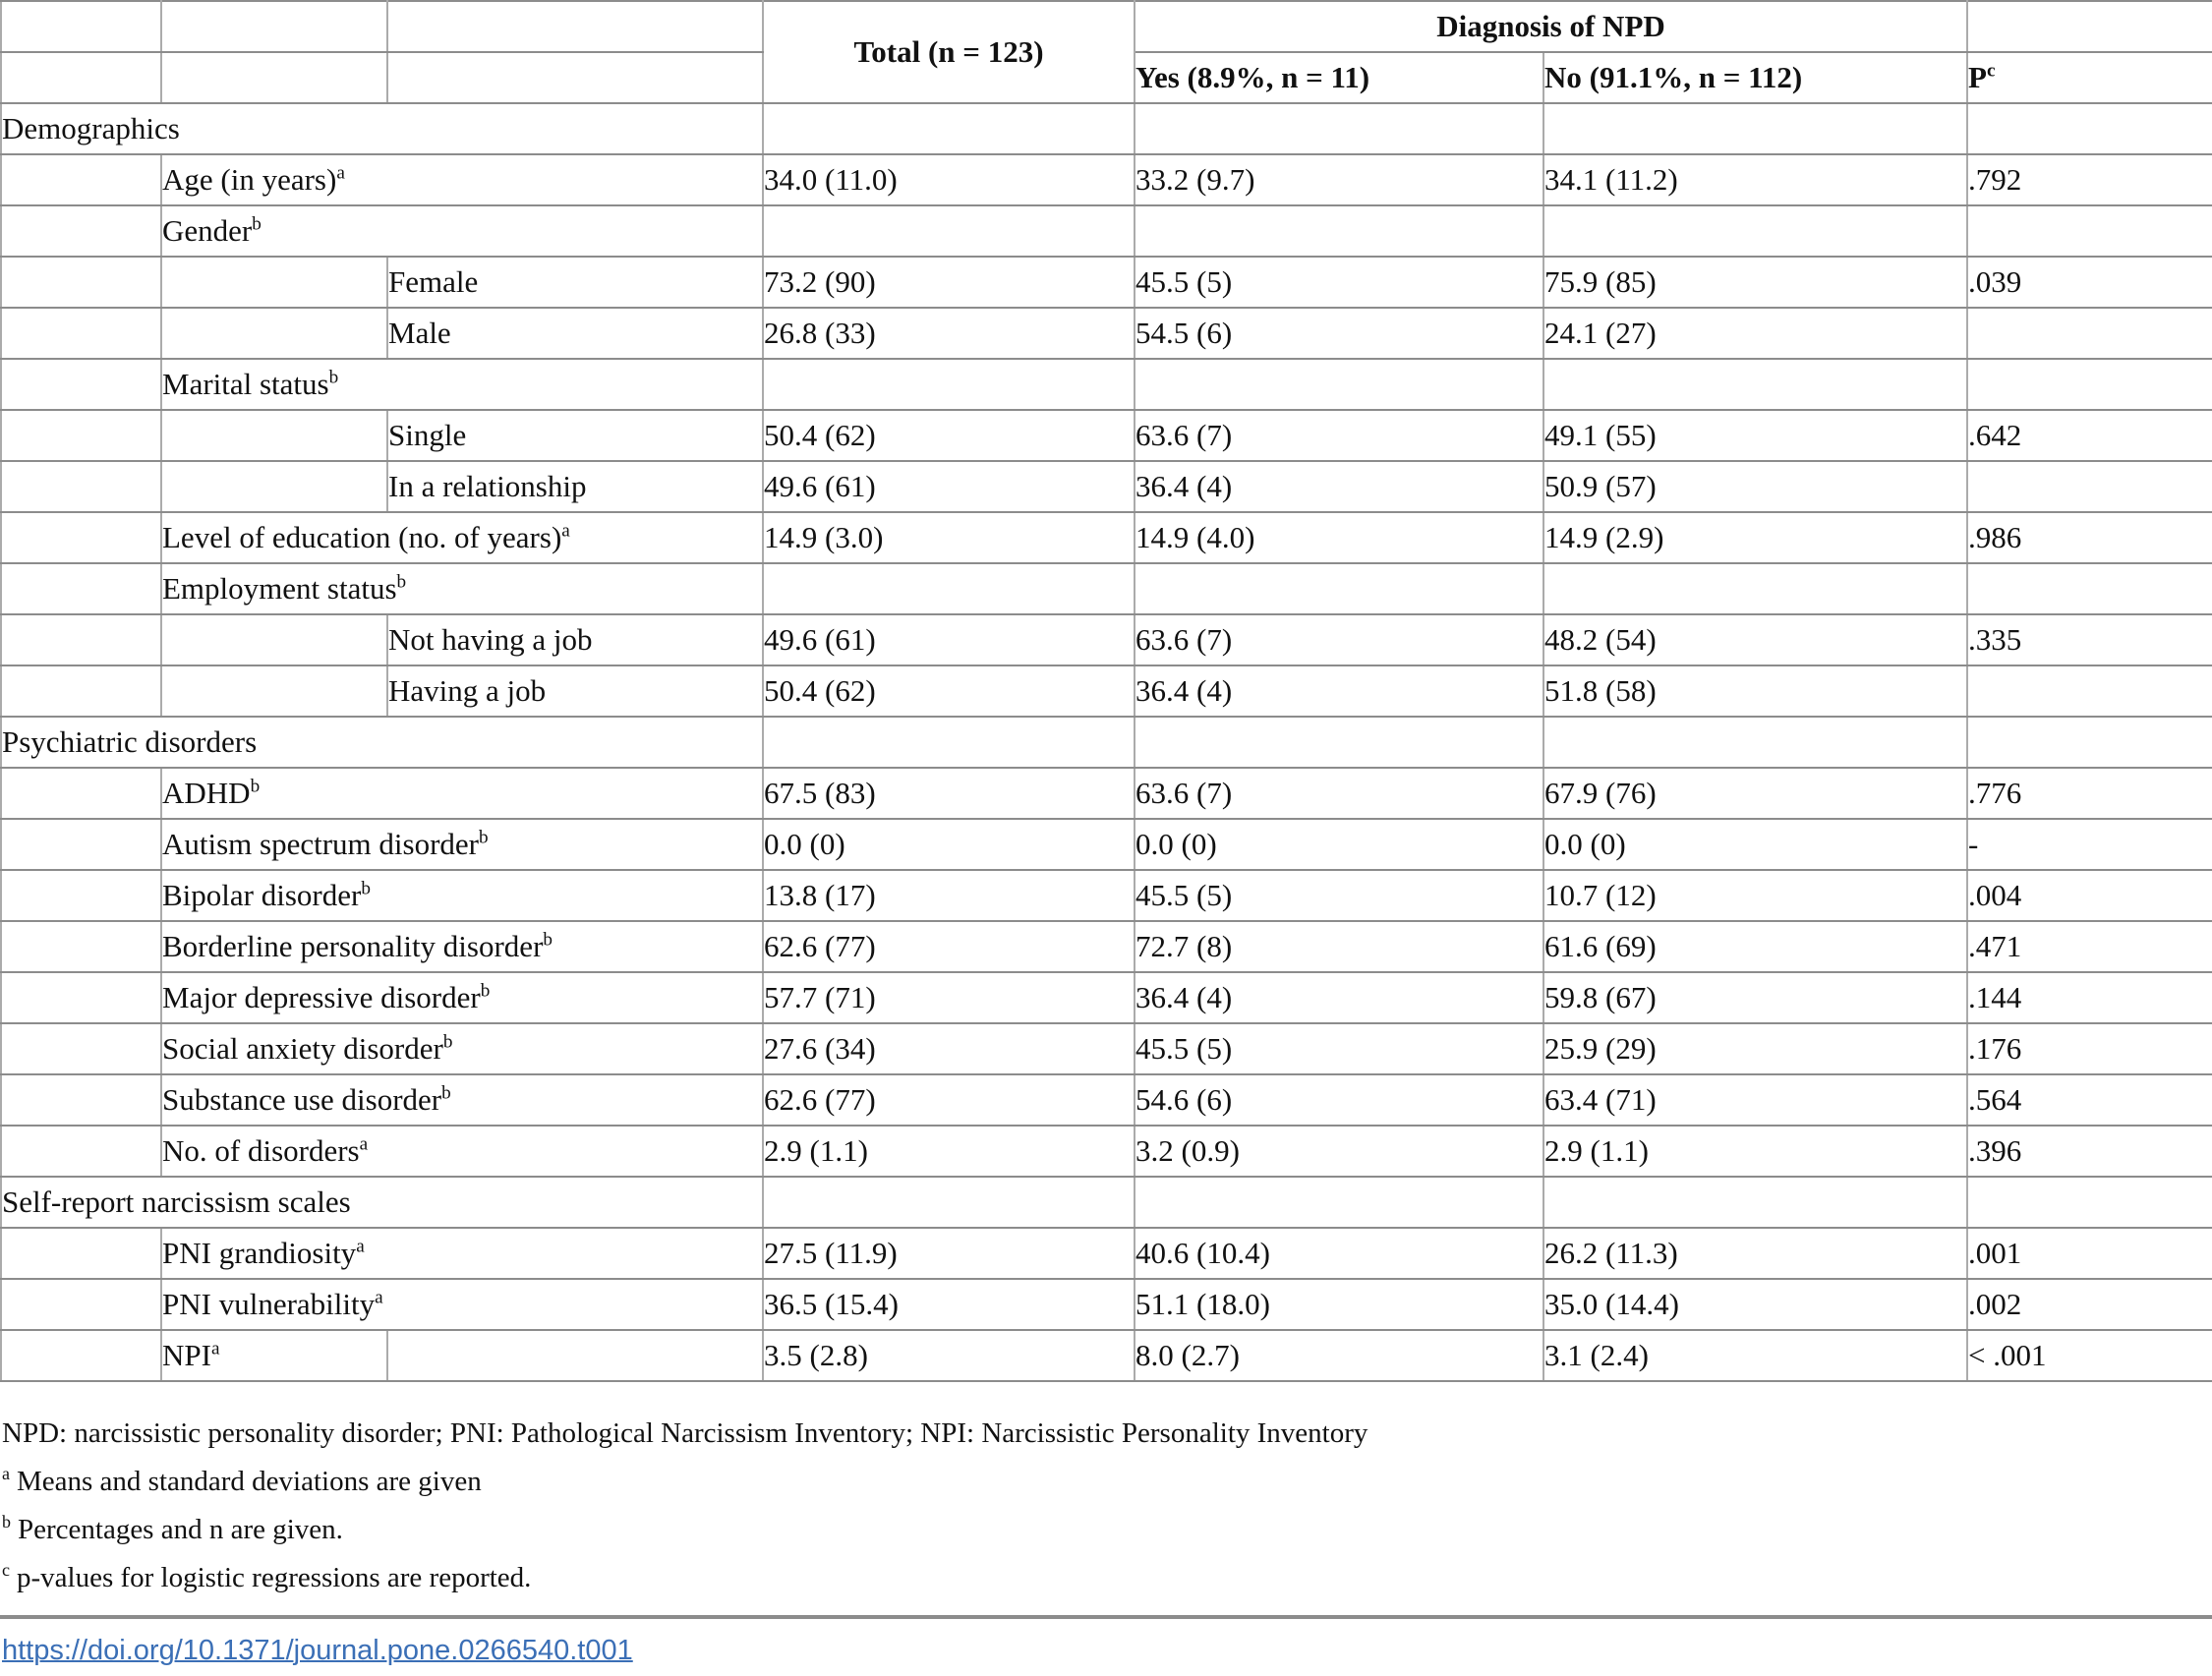  I want to click on value-yes: 3.2 (0.9), so click(1339, 1152).